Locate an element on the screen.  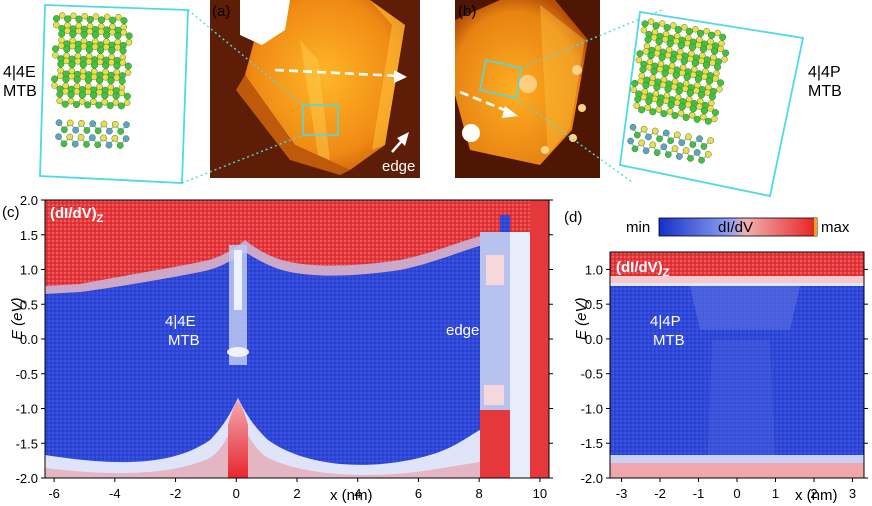
colorbar-title: dI/dV is located at coordinates (735, 227).